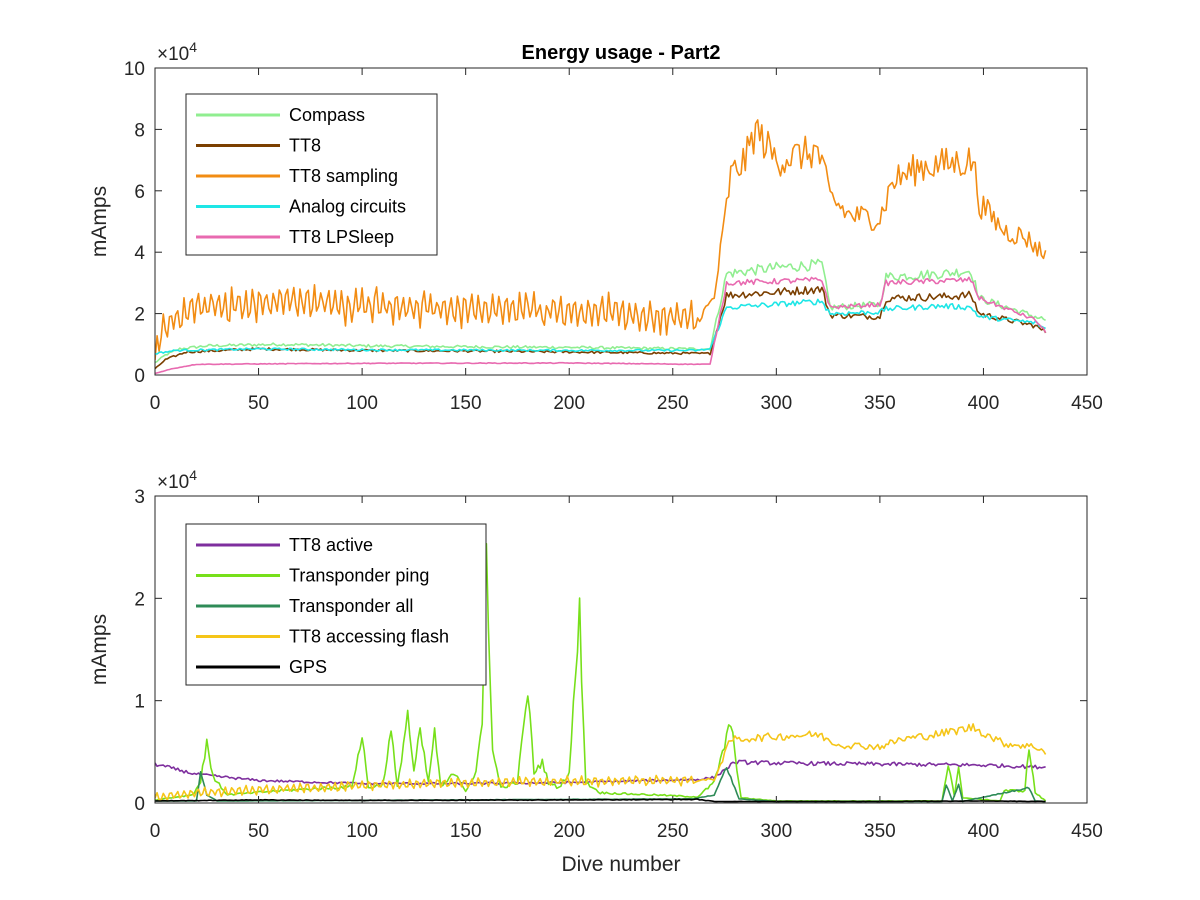 The width and height of the screenshot is (1200, 900). What do you see at coordinates (621, 53) in the screenshot?
I see `chart-title: Energy usage - Part2` at bounding box center [621, 53].